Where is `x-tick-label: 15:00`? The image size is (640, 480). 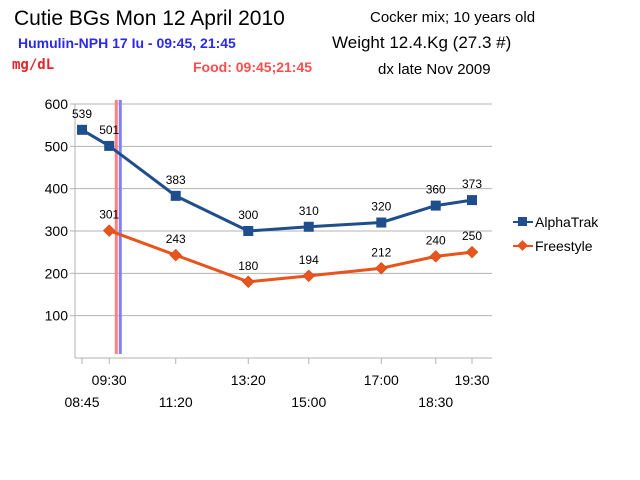 x-tick-label: 15:00 is located at coordinates (308, 402).